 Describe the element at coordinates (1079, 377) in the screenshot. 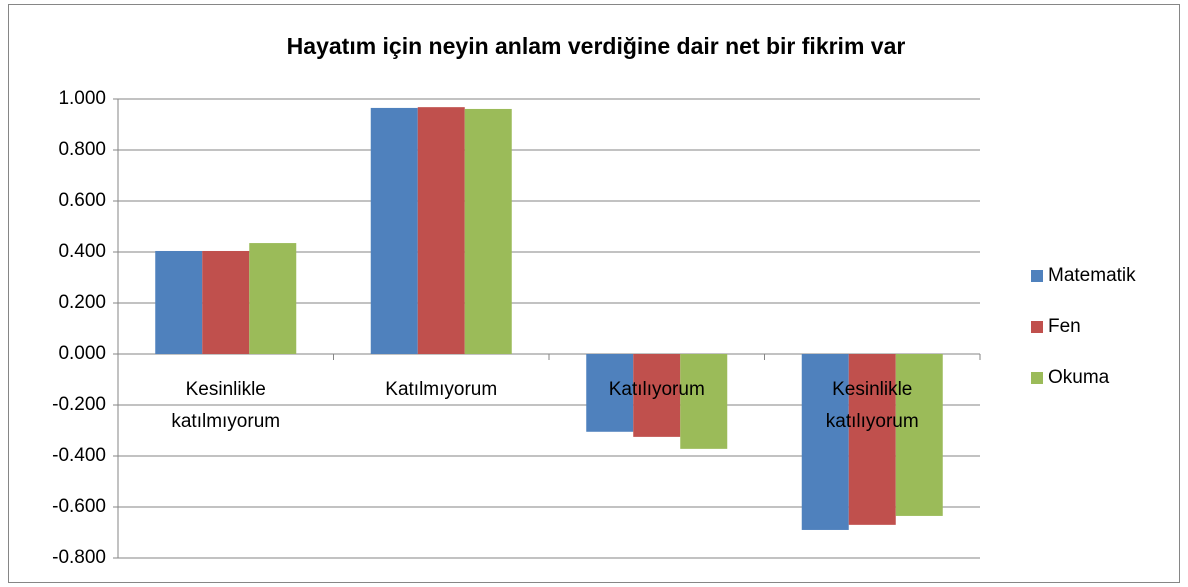

I see `legend-label: Okuma` at that location.